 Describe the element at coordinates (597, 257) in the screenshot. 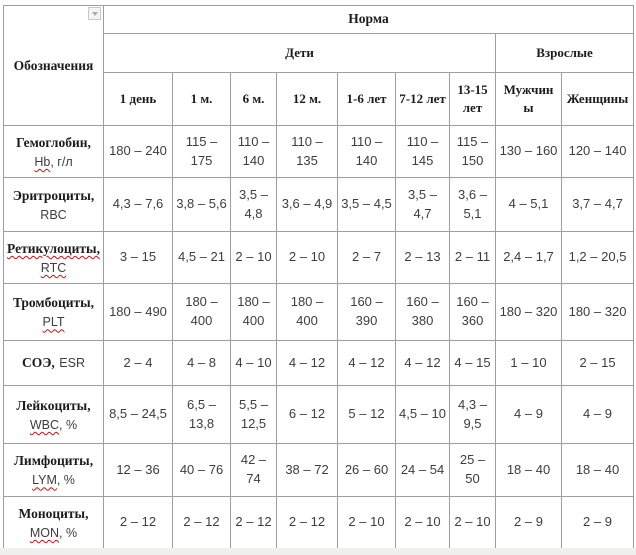

I see `value-cell: 1,2 – 20,5` at that location.